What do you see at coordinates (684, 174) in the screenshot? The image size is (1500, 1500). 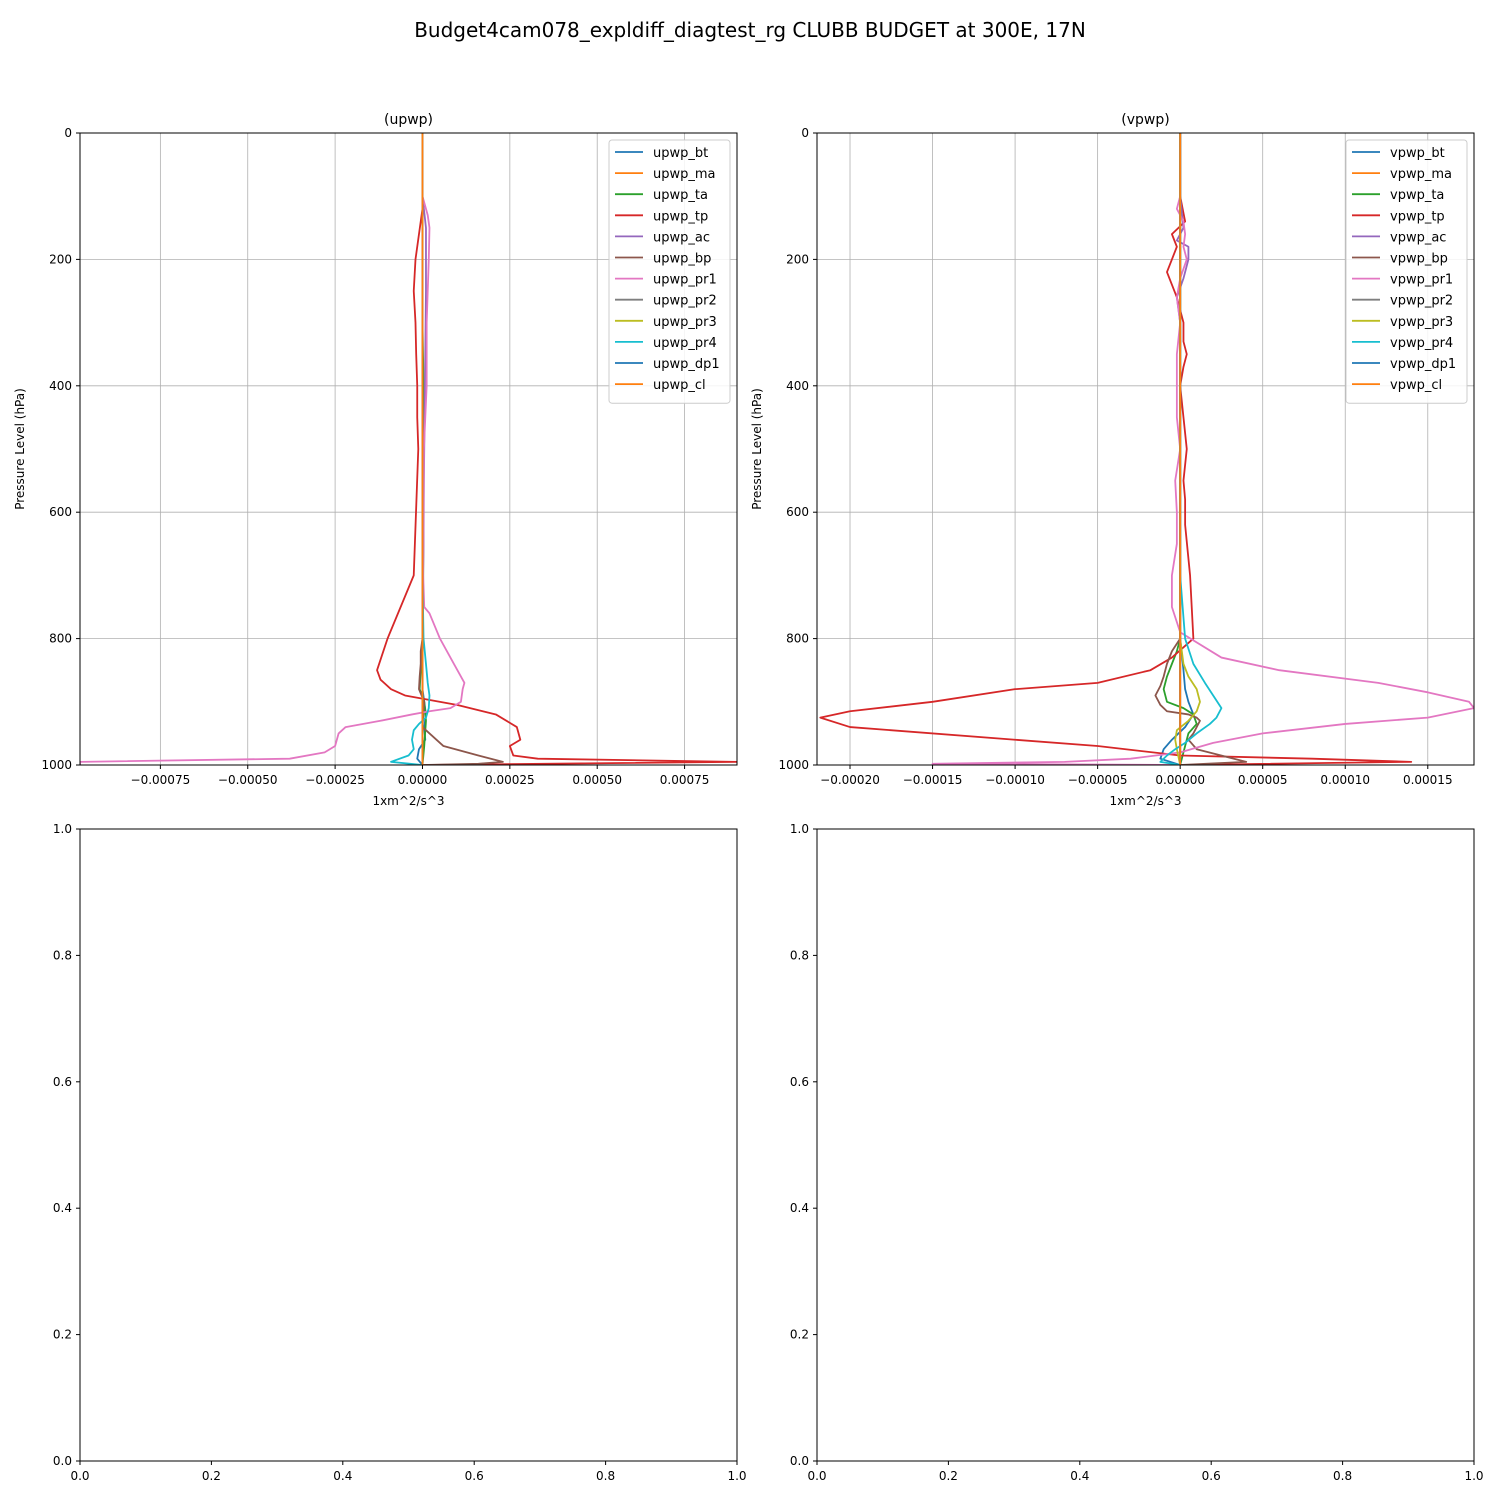 I see `legend-entry: upwp_ma` at bounding box center [684, 174].